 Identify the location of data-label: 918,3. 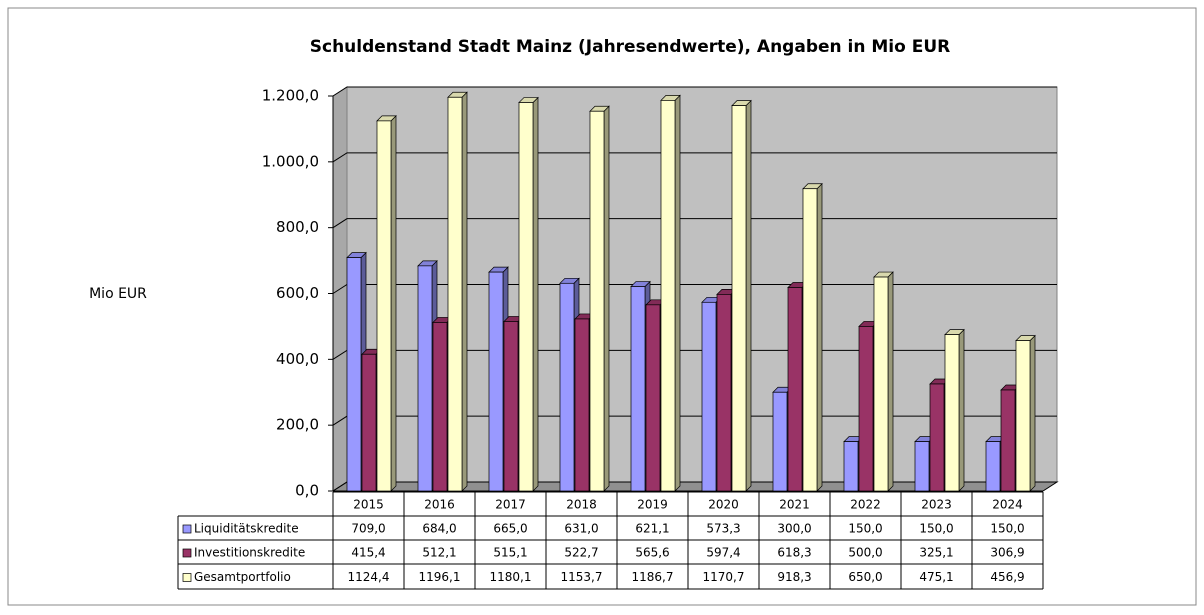
(794, 577).